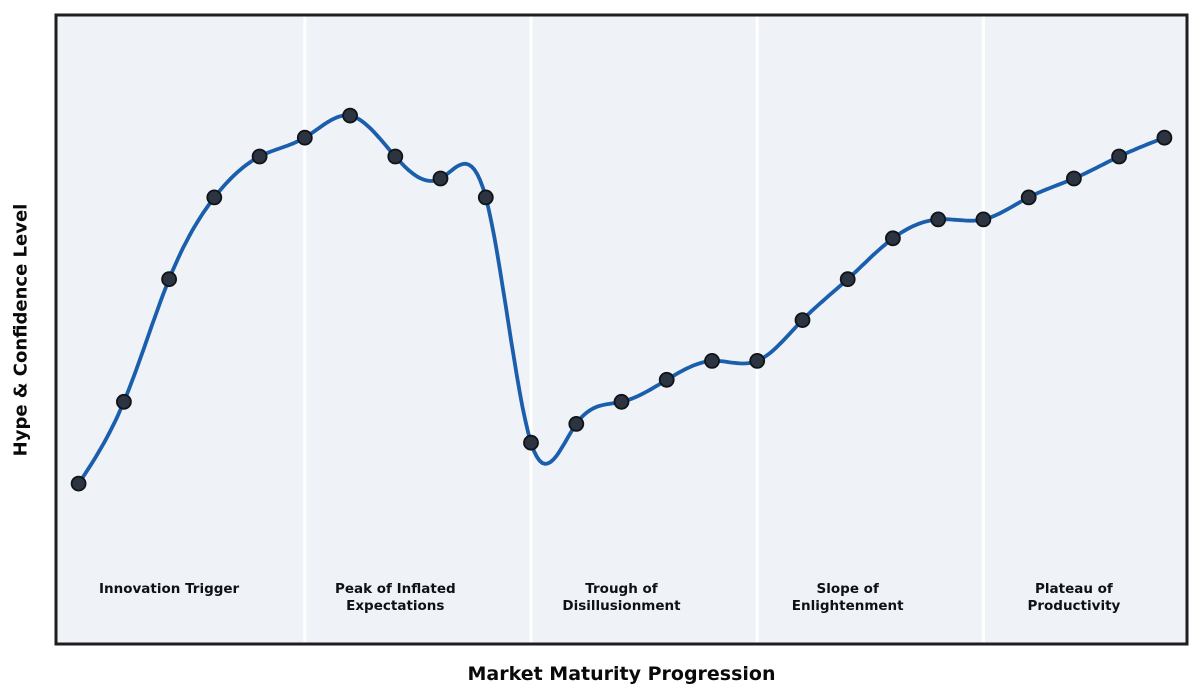  What do you see at coordinates (21, 329) in the screenshot?
I see `y-axis-label: Hype & Confidence Level` at bounding box center [21, 329].